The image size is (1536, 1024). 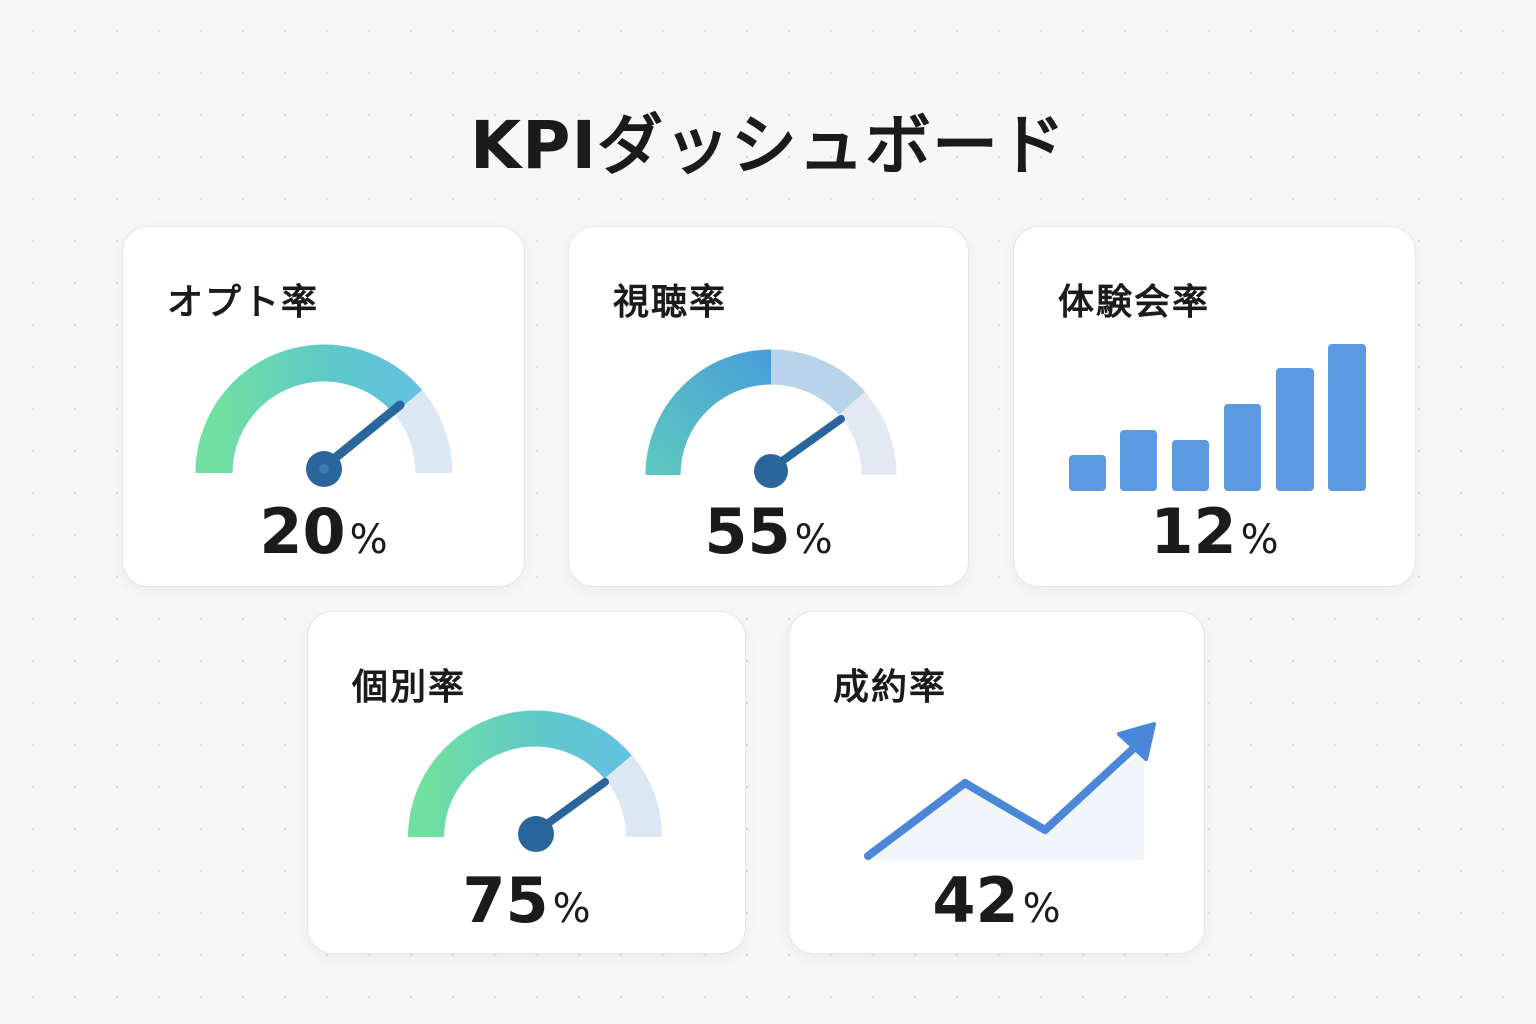 I want to click on kpi-card-individual-rate: 個別率 75%, so click(x=526, y=782).